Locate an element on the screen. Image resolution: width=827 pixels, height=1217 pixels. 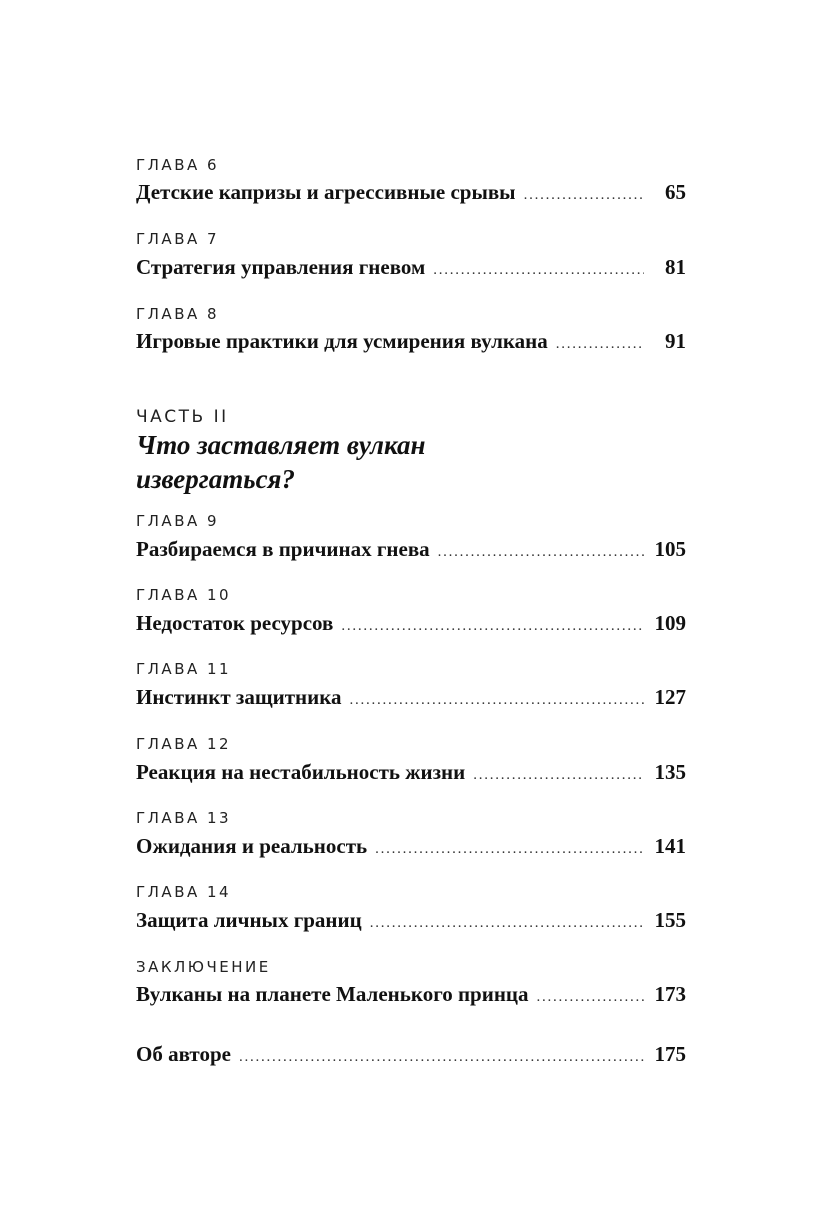
chapter-label: ГЛАВА 7 is located at coordinates (178, 239).